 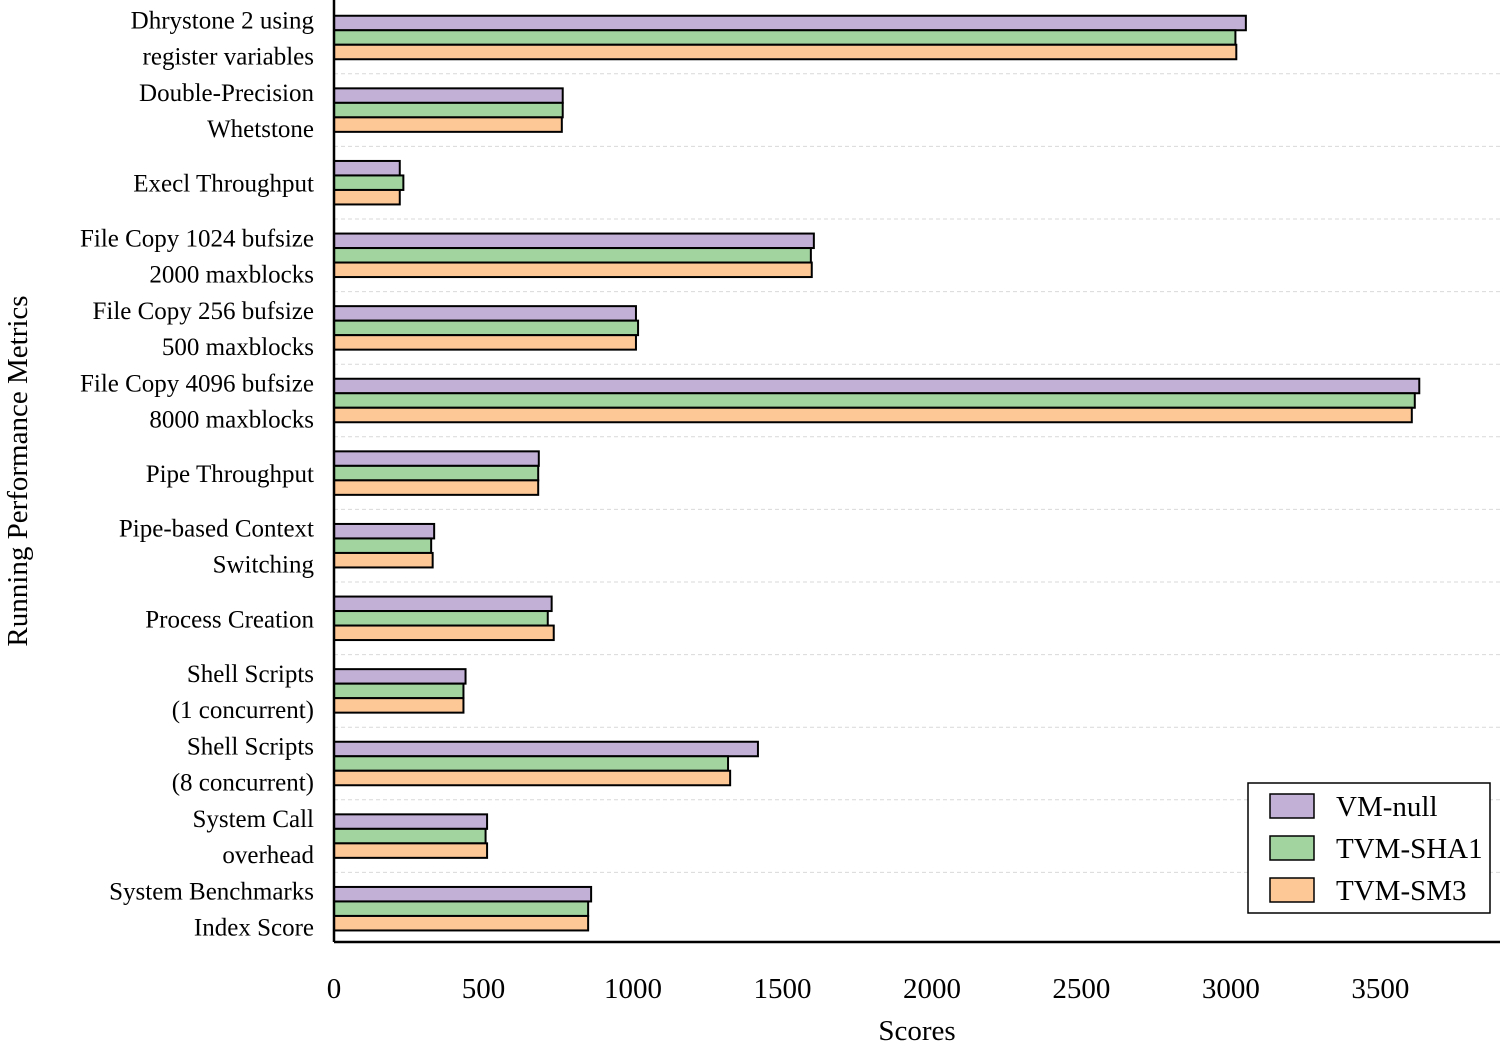 I want to click on legend-swatch-vm-null, so click(x=1292, y=806).